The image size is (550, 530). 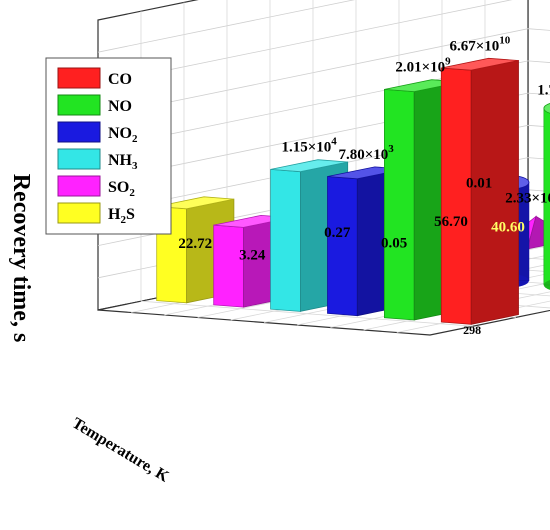 I want to click on data-label: 6.67×10¹⁰, so click(x=479, y=44).